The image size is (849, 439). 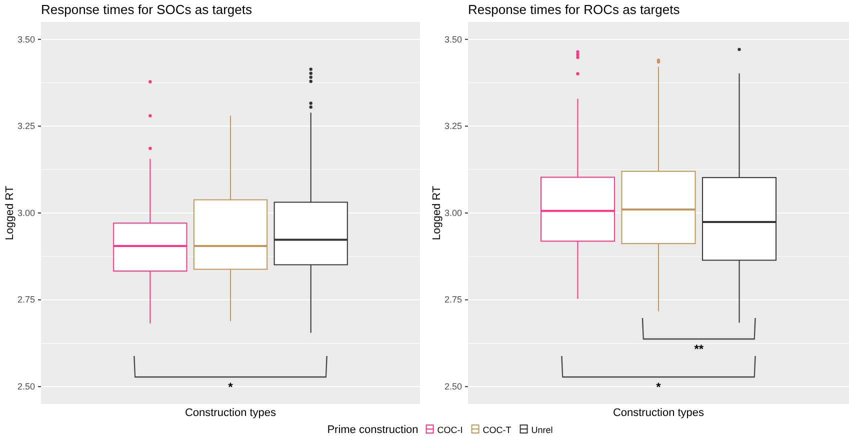 I want to click on legend-label: COC-T, so click(x=497, y=430).